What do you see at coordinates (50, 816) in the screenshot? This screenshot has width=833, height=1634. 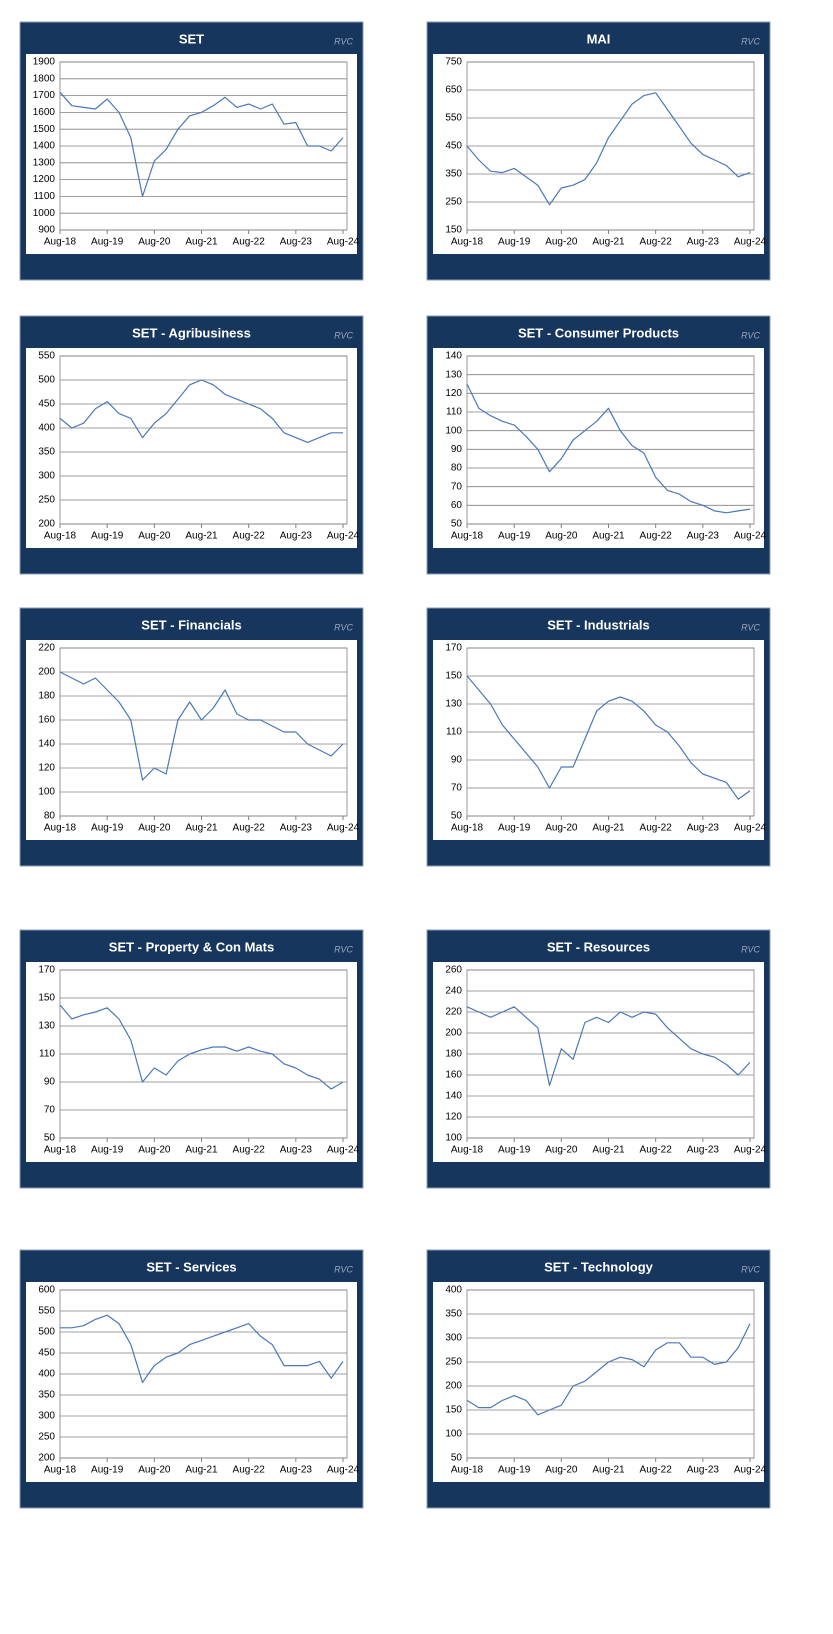 I see `y-tick-label: 80` at bounding box center [50, 816].